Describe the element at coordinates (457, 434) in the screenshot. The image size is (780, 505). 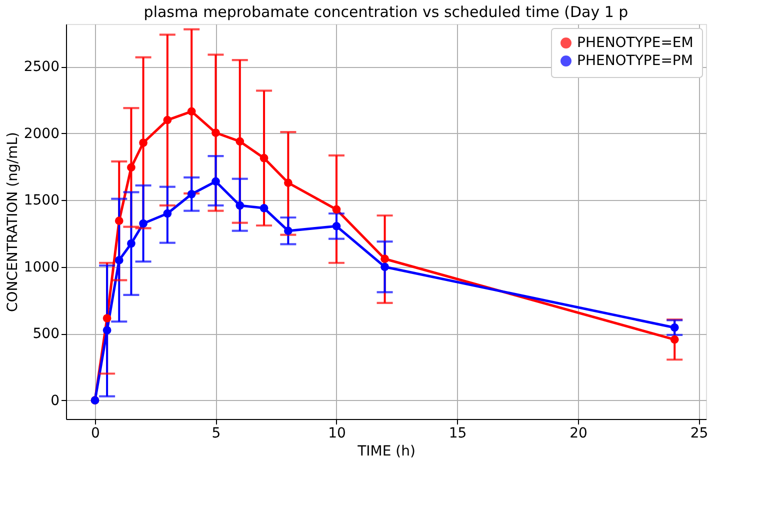
I see `x-tick-label: 15` at that location.